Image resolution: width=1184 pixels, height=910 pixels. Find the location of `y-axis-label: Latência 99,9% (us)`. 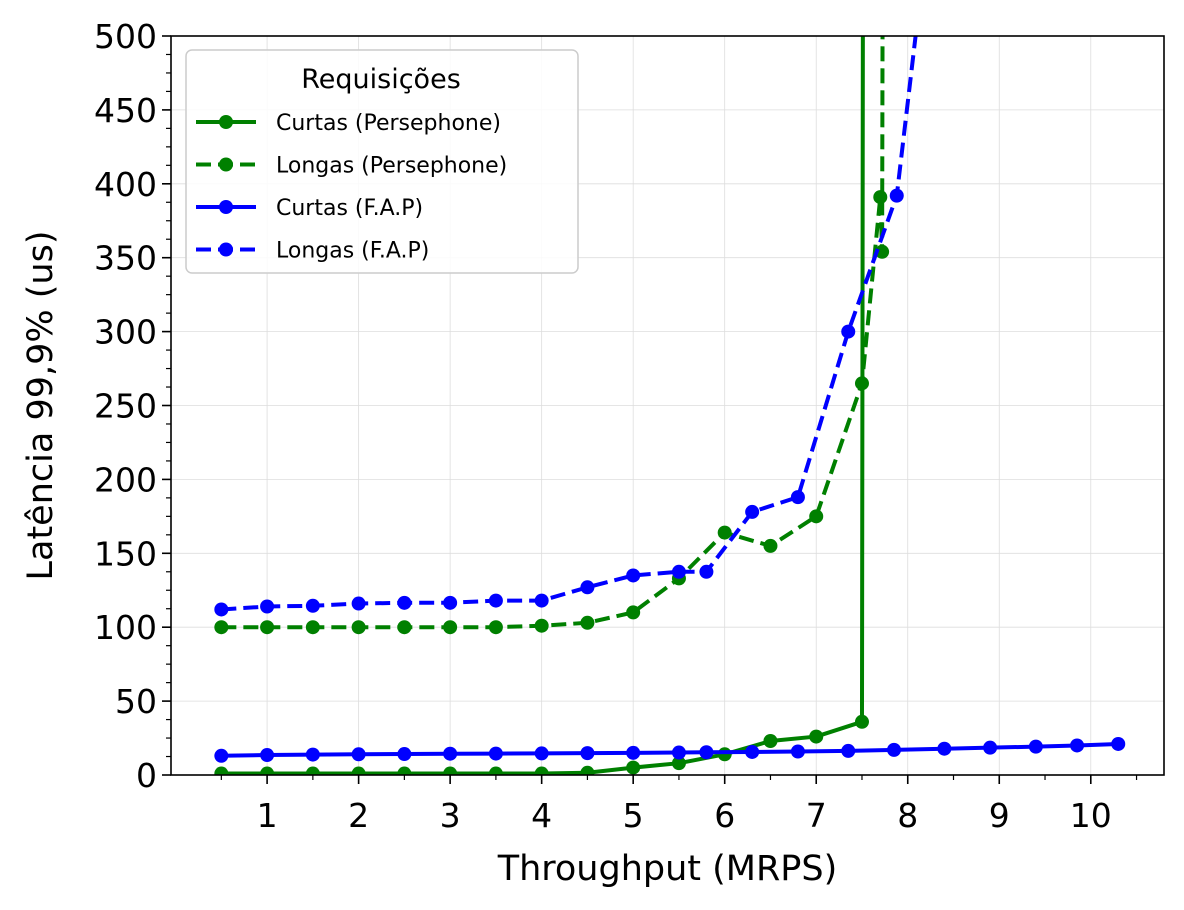

y-axis-label: Latência 99,9% (us) is located at coordinates (41, 406).